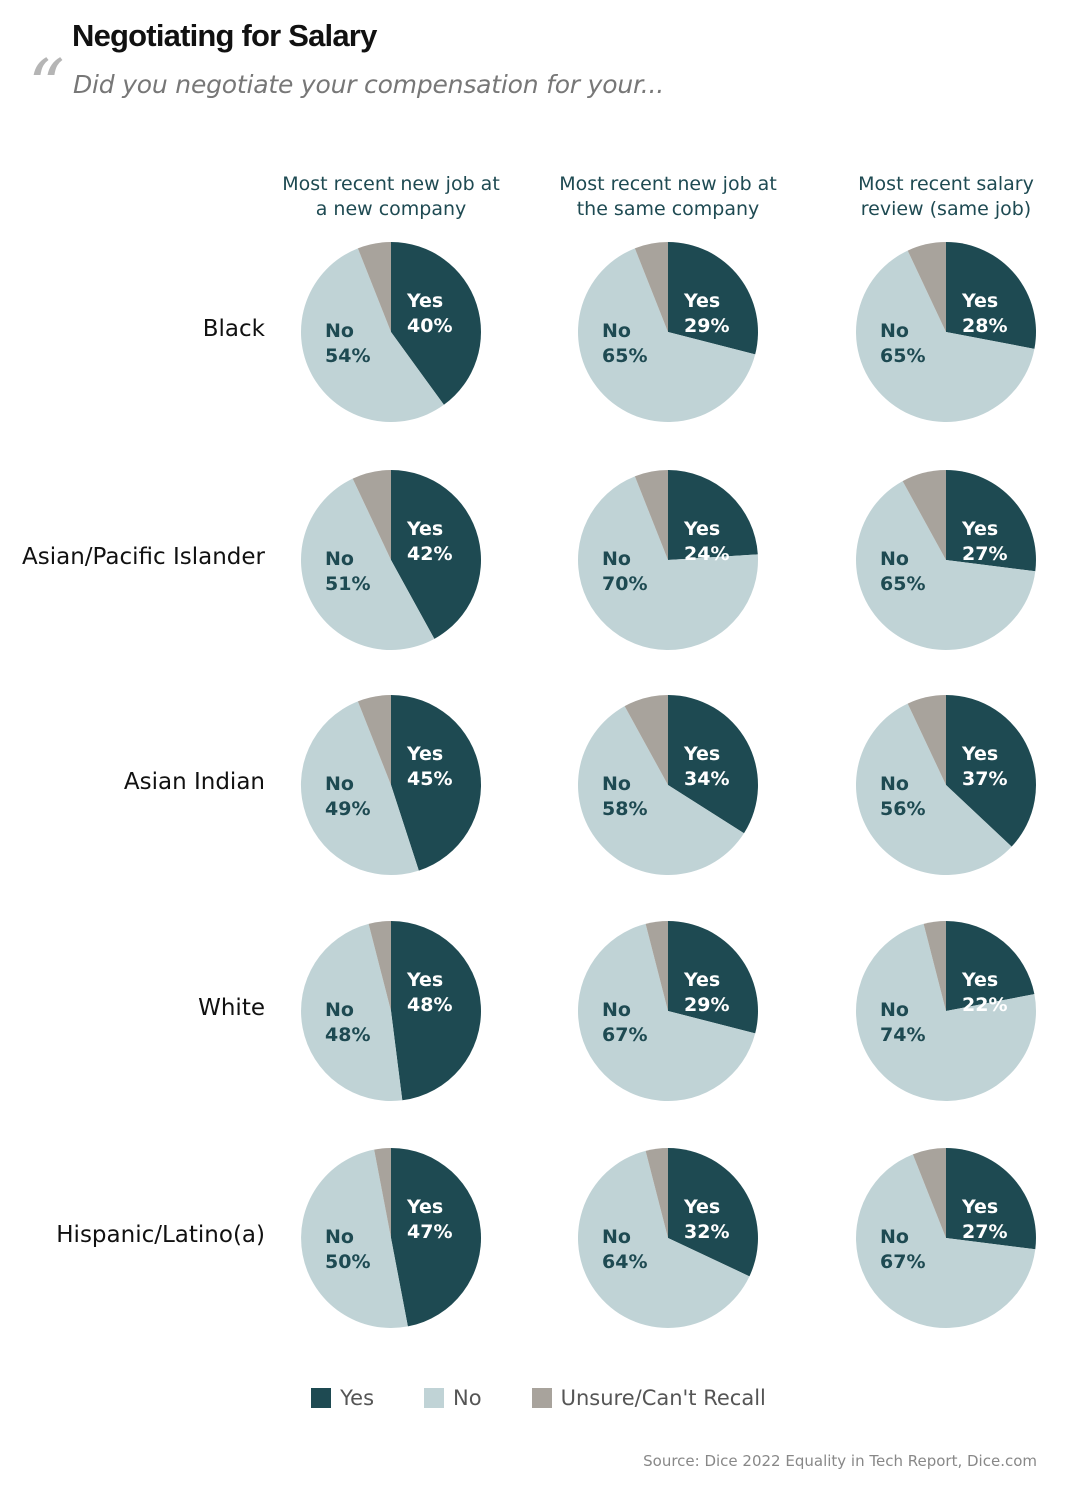  I want to click on legend-swatch-unsure, so click(541, 1398).